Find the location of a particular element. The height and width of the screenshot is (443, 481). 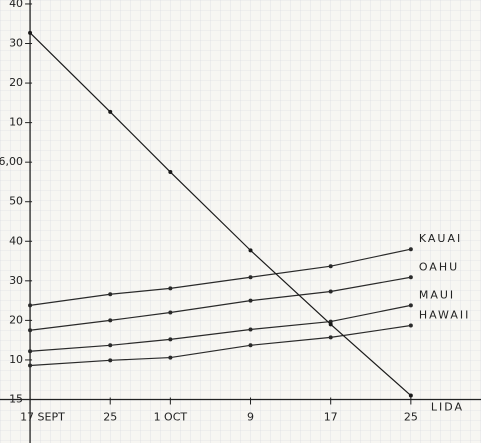

series-label: LIDA is located at coordinates (447, 407).